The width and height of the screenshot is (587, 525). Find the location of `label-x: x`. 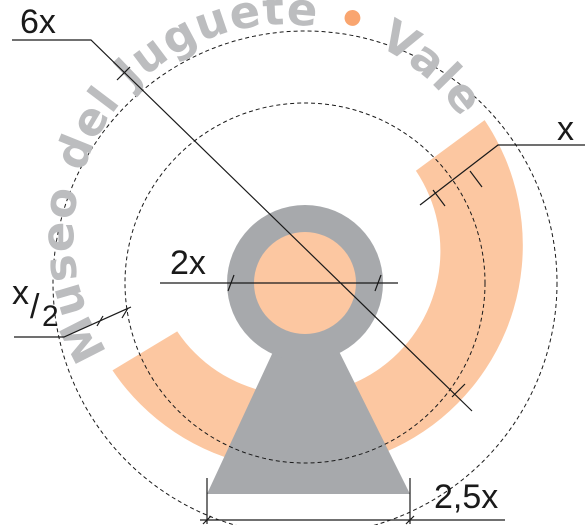

label-x: x is located at coordinates (565, 129).